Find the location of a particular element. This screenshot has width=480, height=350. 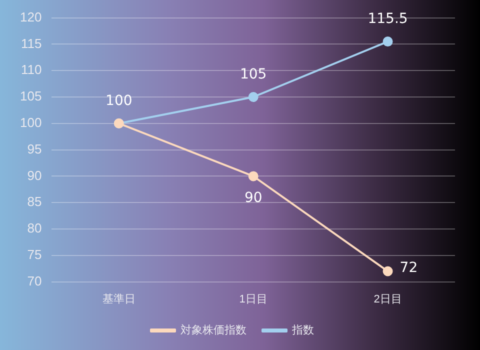

y-tick-label: 85 is located at coordinates (34, 202).